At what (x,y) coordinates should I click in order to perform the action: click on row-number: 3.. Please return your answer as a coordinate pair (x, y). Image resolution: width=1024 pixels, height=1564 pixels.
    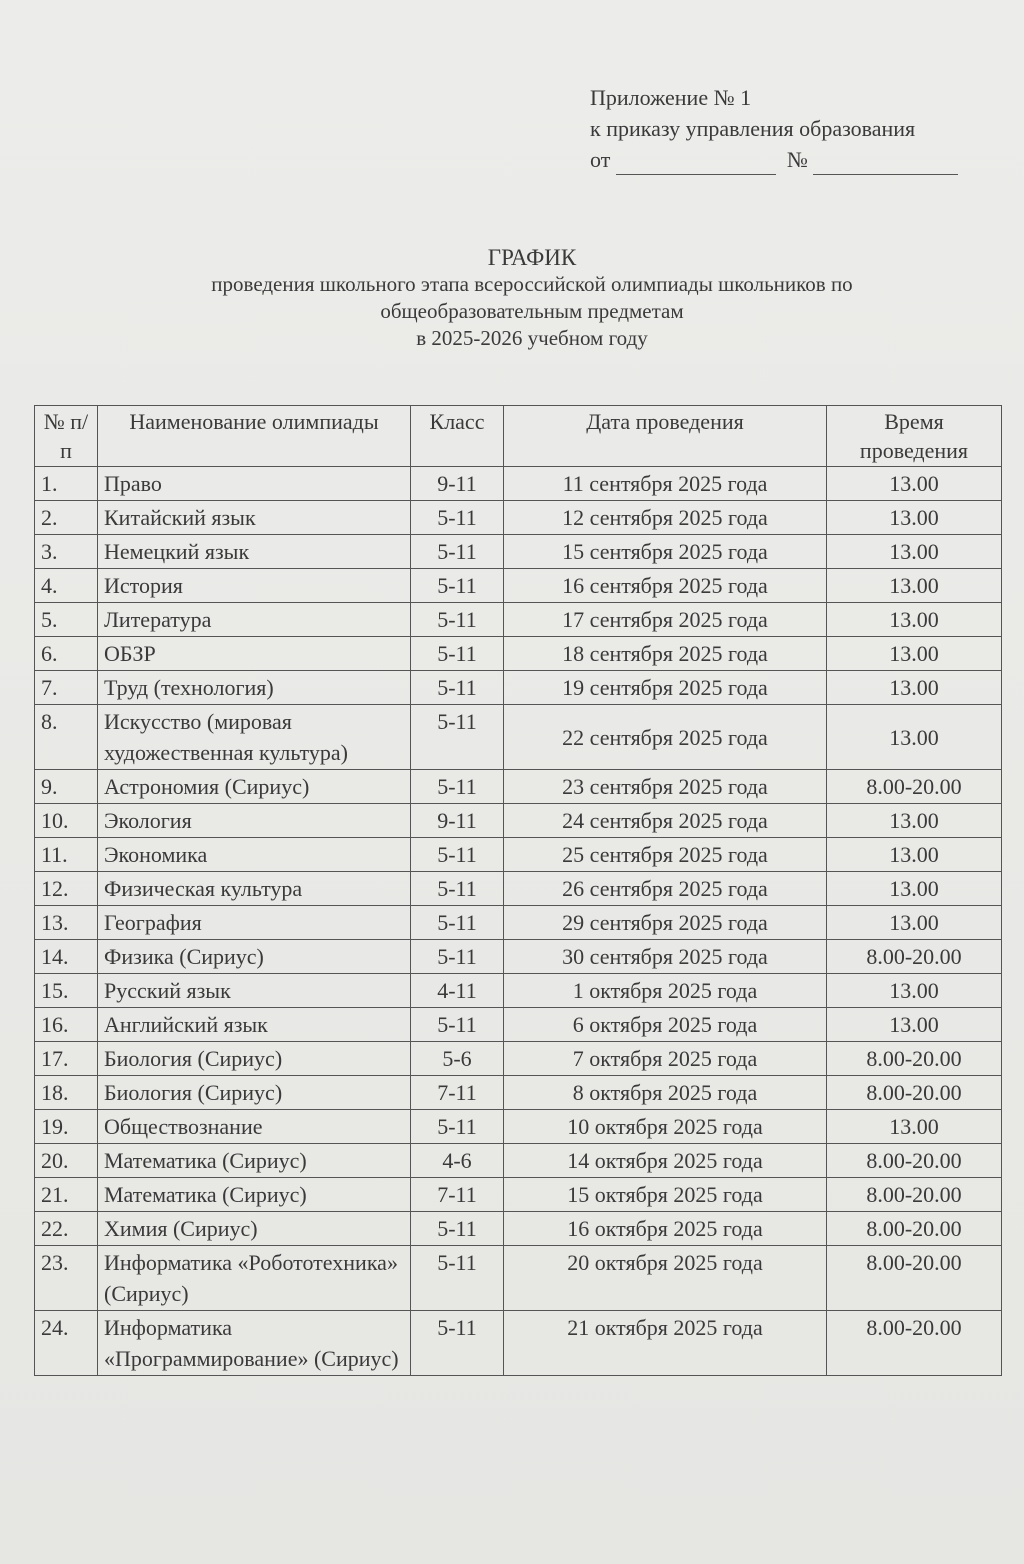
    Looking at the image, I should click on (66, 551).